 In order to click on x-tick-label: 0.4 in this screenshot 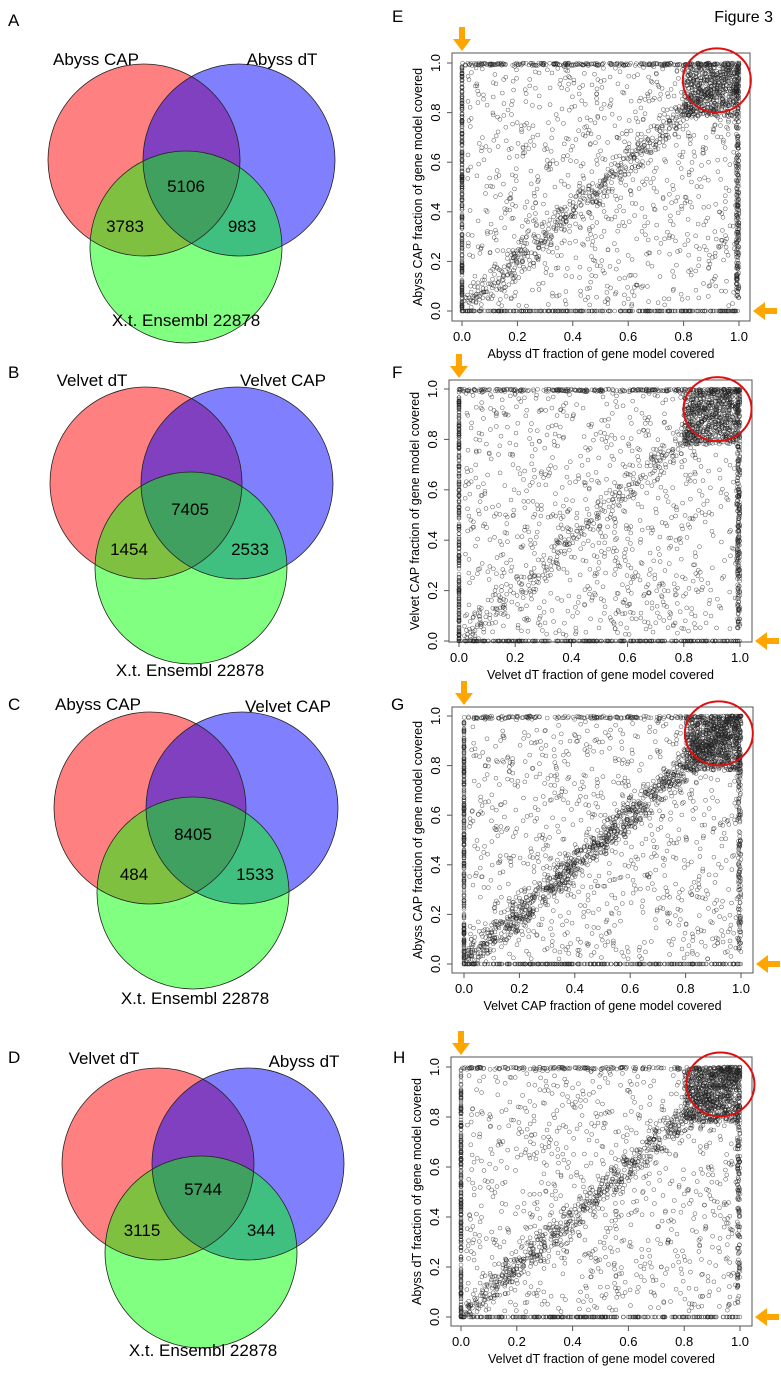, I will do `click(571, 657)`.